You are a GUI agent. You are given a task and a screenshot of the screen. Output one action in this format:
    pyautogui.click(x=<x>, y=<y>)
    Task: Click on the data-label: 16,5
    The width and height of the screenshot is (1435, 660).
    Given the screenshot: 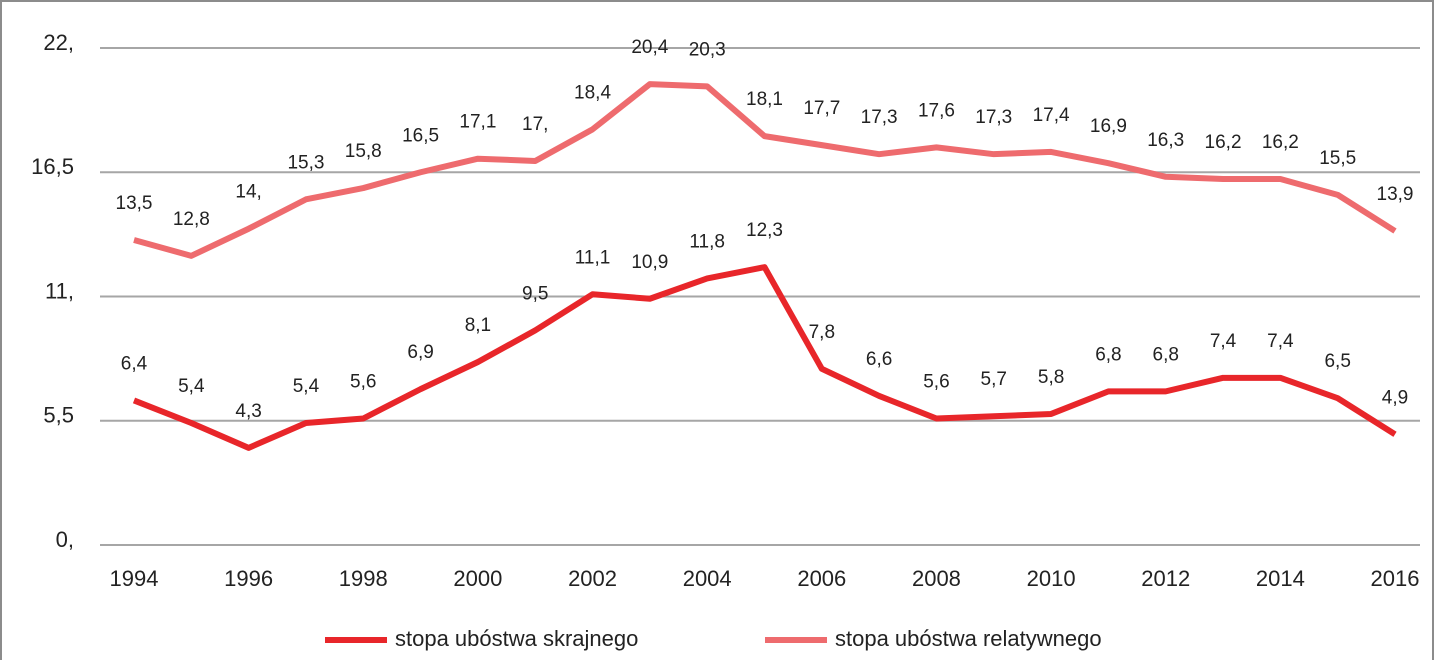 What is the action you would take?
    pyautogui.click(x=420, y=135)
    